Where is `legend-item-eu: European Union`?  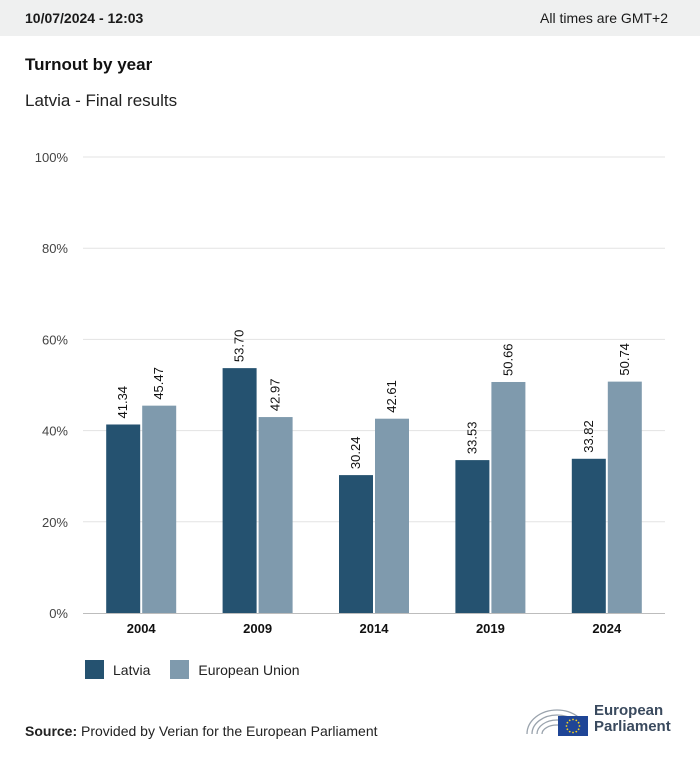
legend-item-eu: European Union is located at coordinates (235, 669).